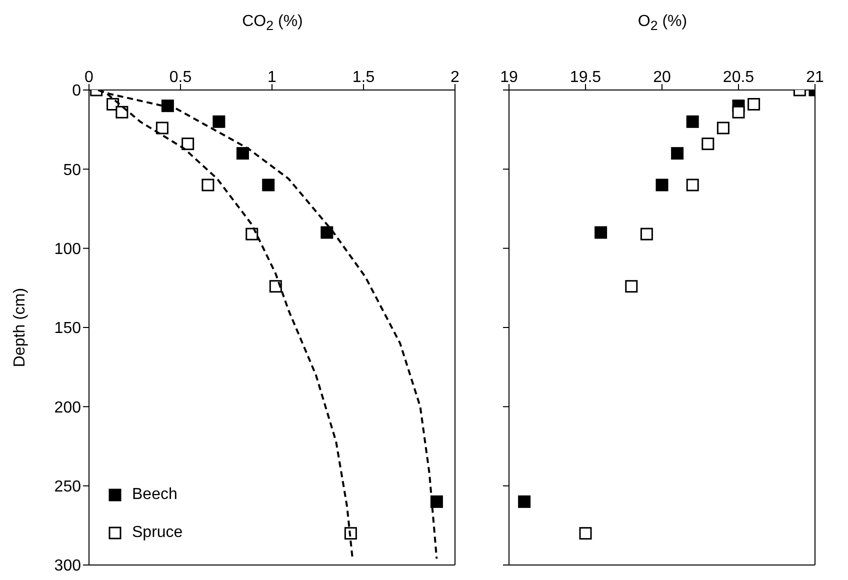  I want to click on x-tick-label: 0, so click(89, 77).